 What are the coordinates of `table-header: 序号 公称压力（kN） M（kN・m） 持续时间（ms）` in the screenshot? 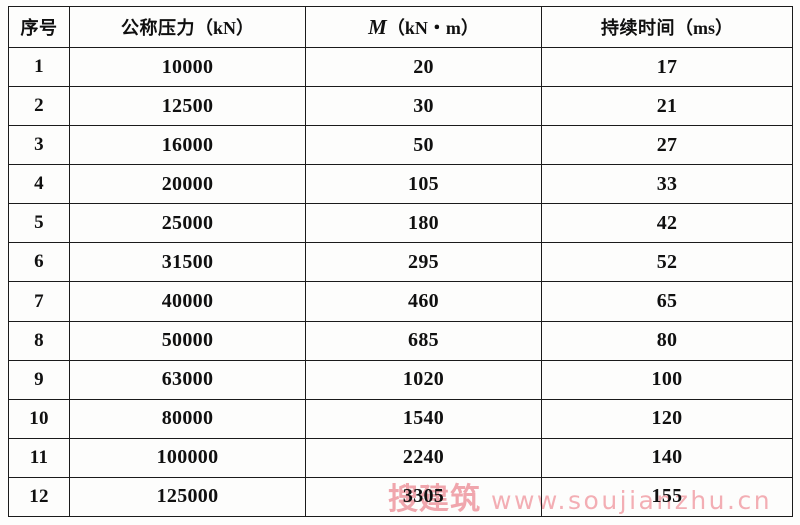 It's located at (400, 27).